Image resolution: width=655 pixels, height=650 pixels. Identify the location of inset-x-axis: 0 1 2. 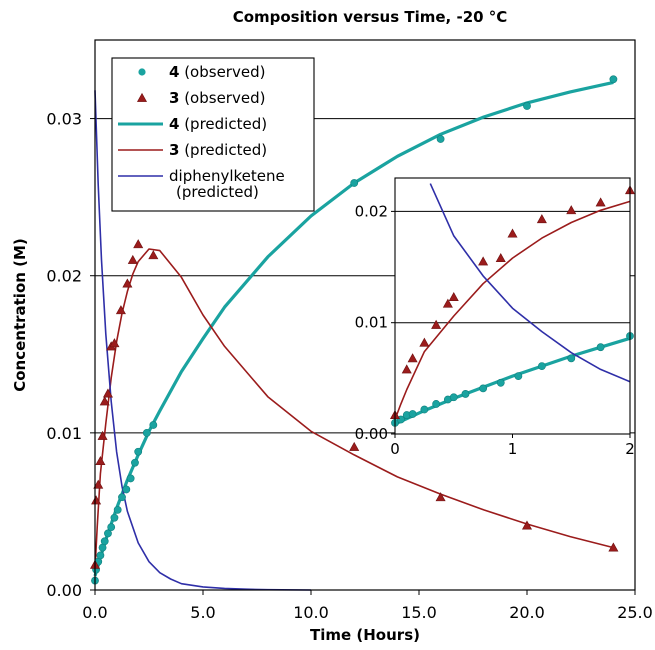
(512, 446).